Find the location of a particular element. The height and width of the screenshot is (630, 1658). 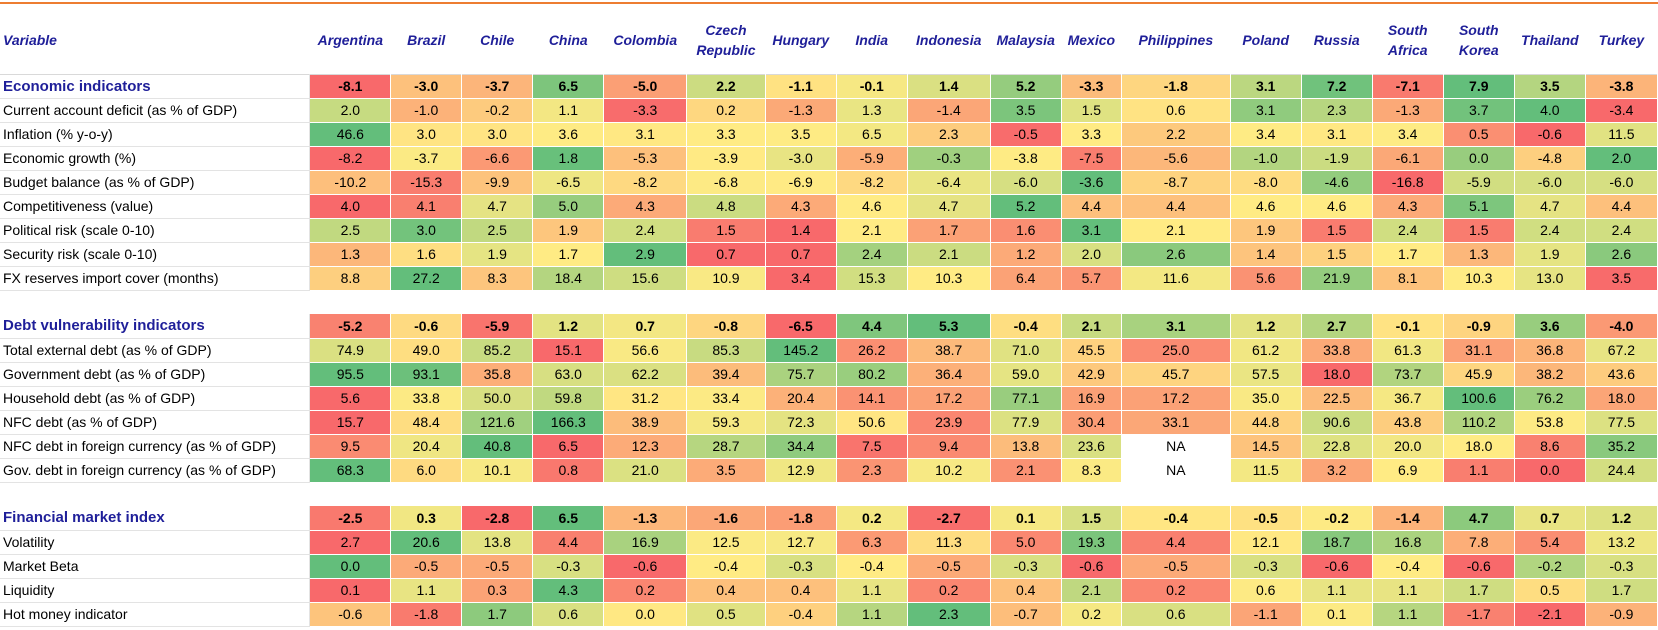

value-cell: 6.0 is located at coordinates (426, 470).